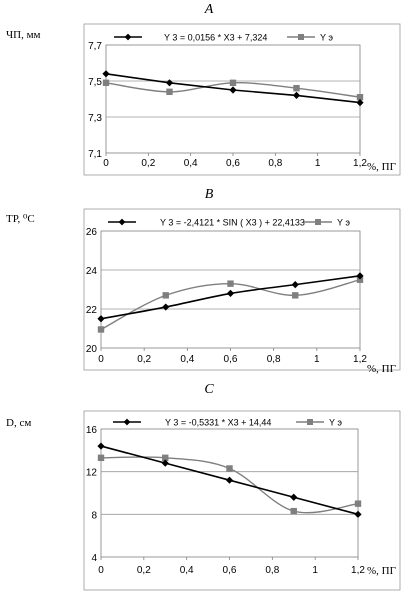  Describe the element at coordinates (95, 154) in the screenshot. I see `y-tick-label: 7,1` at that location.